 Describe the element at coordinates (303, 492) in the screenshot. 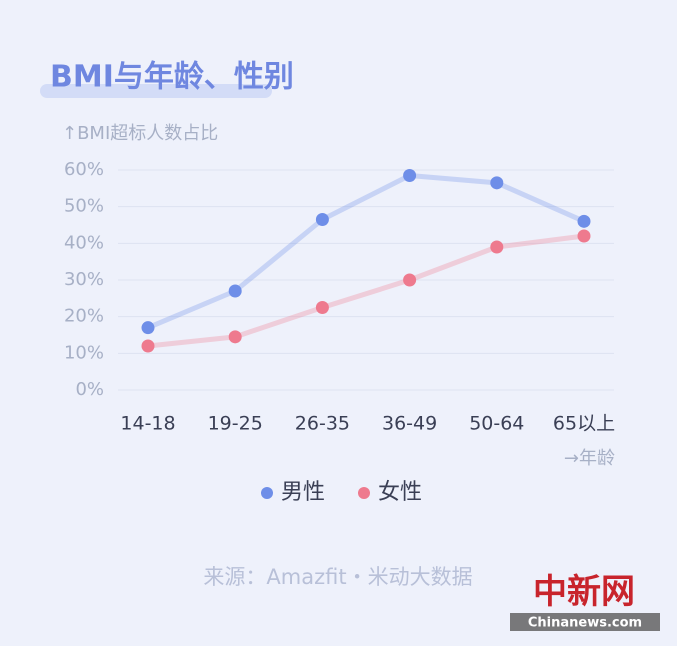

I see `legend-label: 男性` at that location.